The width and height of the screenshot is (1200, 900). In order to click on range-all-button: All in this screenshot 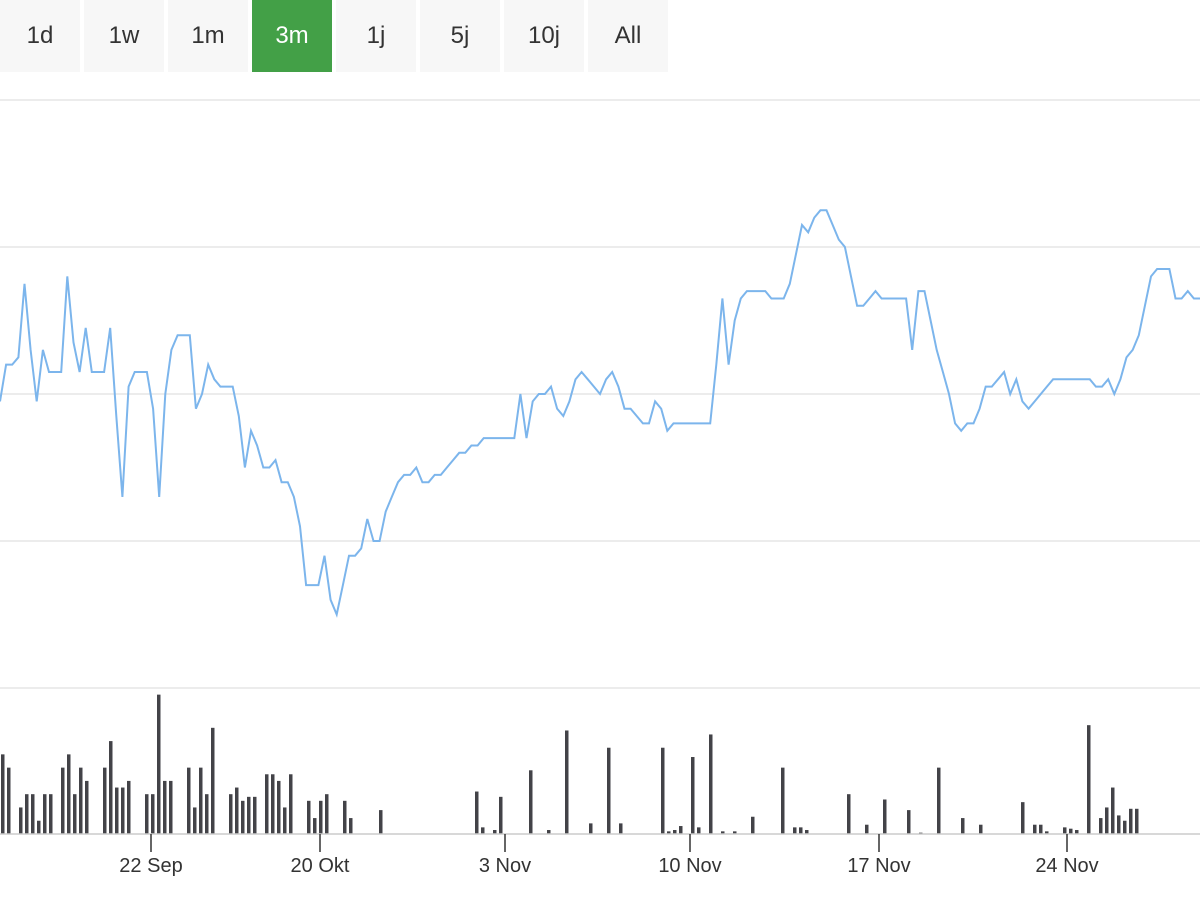, I will do `click(628, 36)`.